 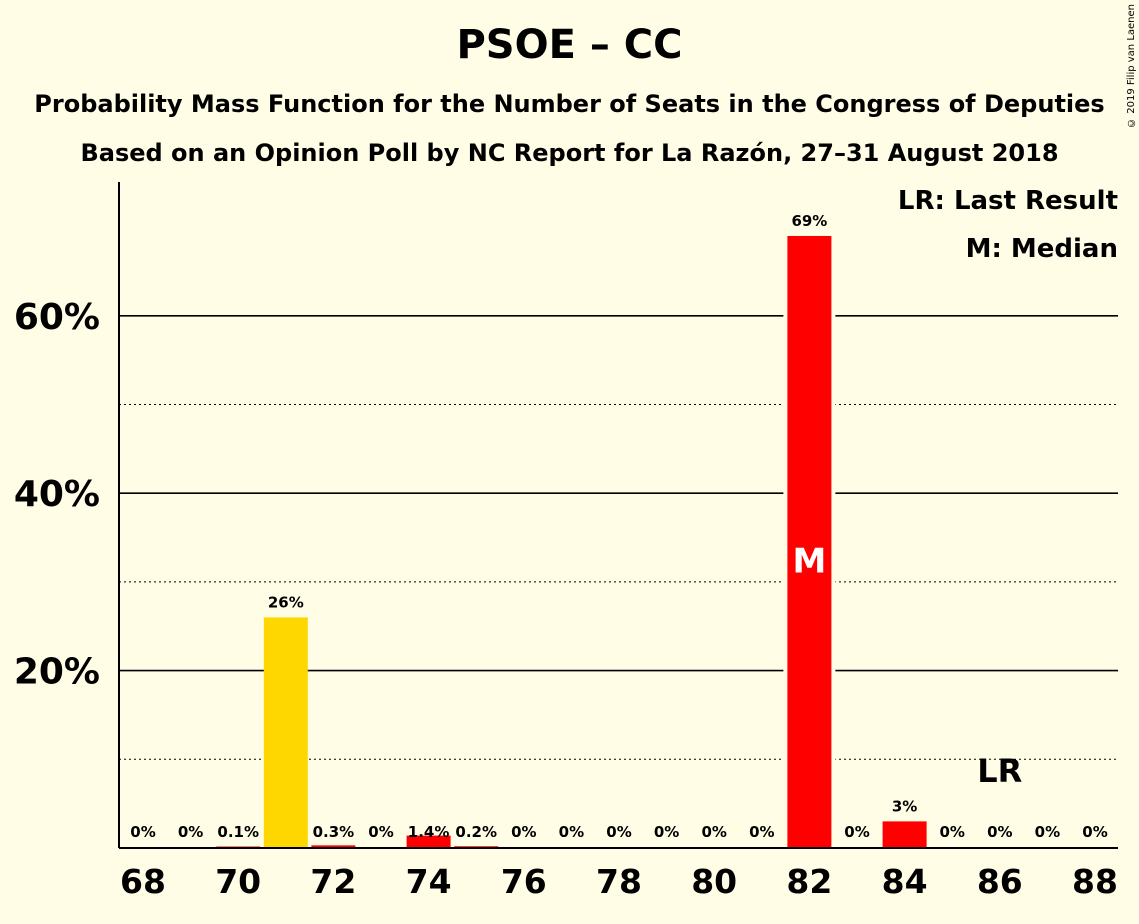 What do you see at coordinates (1095, 881) in the screenshot?
I see `x-tick-label-88: 88` at bounding box center [1095, 881].